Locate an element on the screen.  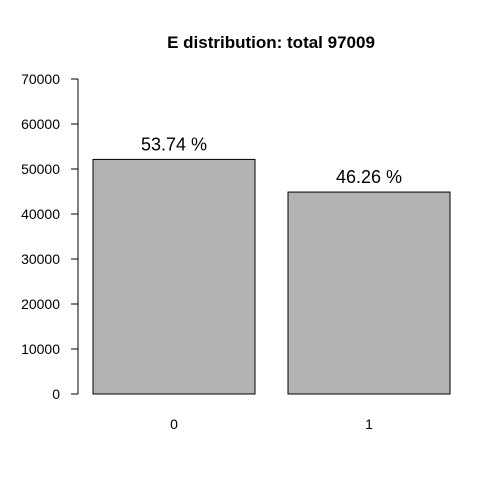
x-tick-label-1: 1 is located at coordinates (369, 424).